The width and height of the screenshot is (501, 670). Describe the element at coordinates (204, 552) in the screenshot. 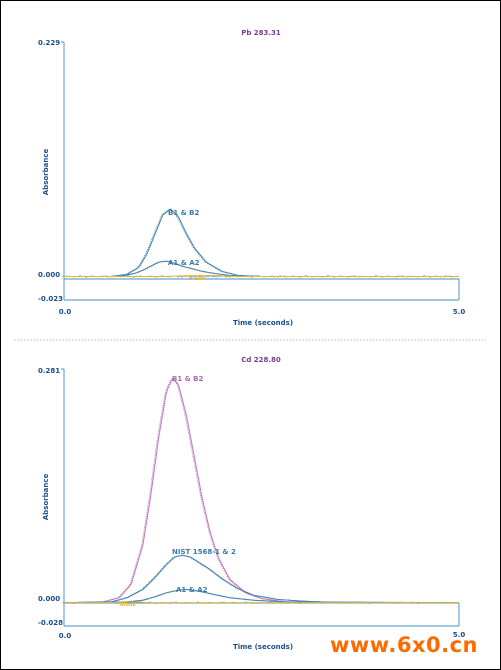

I see `cd-annotation-nist: NIST 1568-1 & 2` at that location.